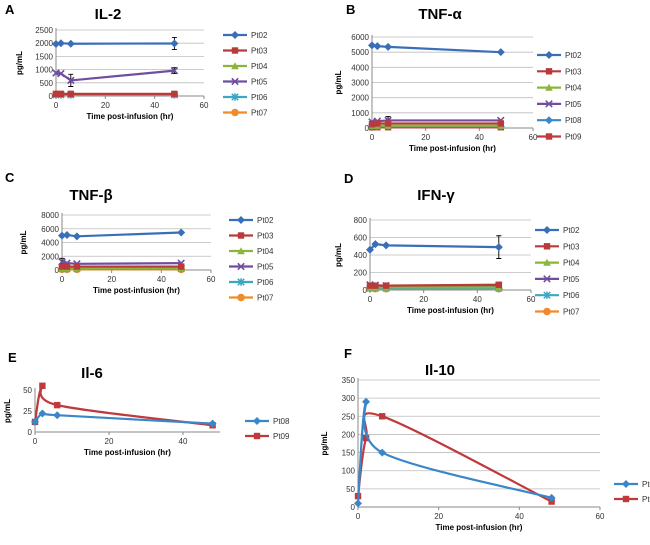 The height and width of the screenshot is (545, 650). Describe the element at coordinates (10, 177) in the screenshot. I see `panel-letter: C` at that location.